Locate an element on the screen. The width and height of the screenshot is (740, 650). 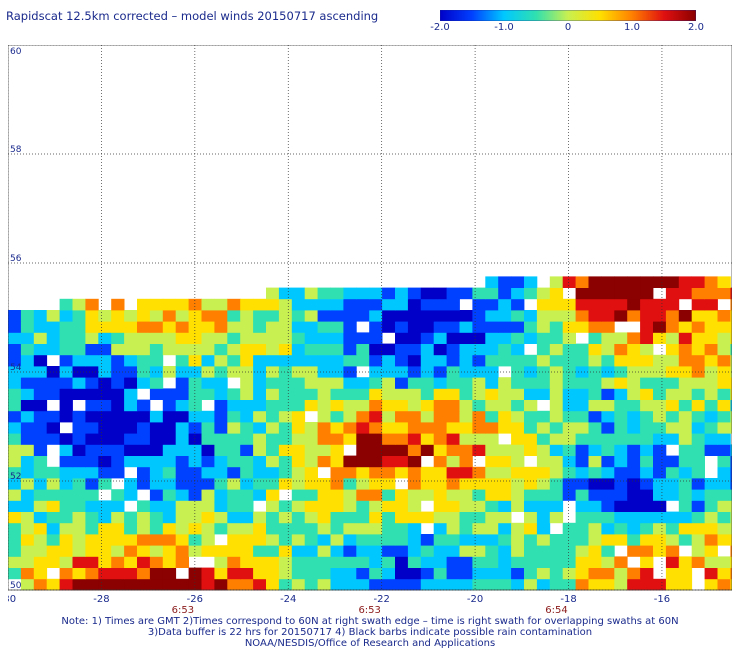
latitude-tick-label: 54 is located at coordinates (16, 368).